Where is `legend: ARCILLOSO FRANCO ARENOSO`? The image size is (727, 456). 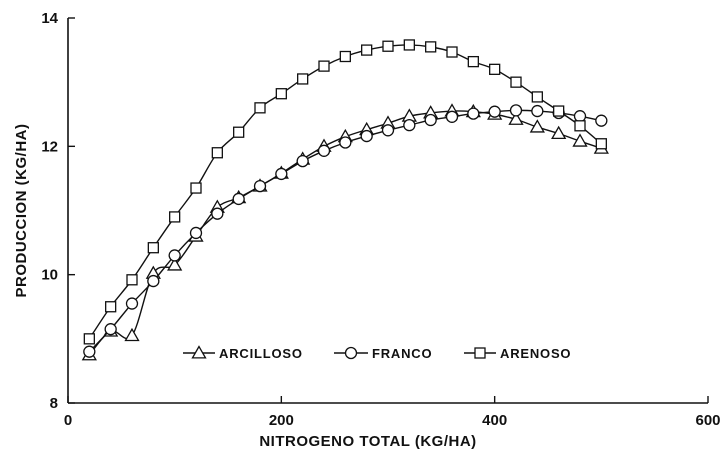
legend: ARCILLOSO FRANCO ARENOSO is located at coordinates (377, 353).